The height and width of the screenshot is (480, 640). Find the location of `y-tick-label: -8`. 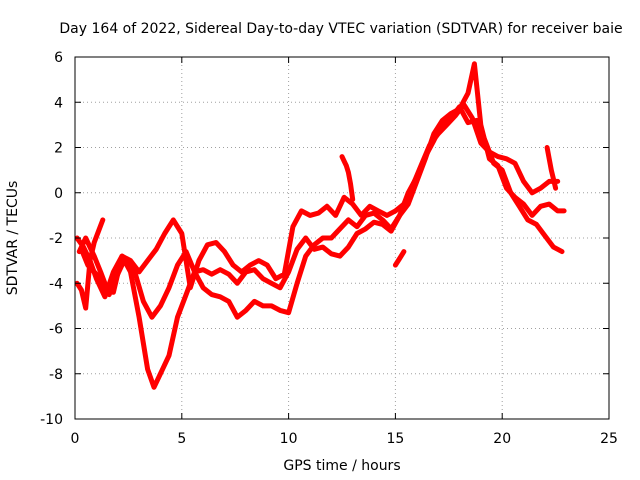

y-tick-label: -8 is located at coordinates (56, 375).